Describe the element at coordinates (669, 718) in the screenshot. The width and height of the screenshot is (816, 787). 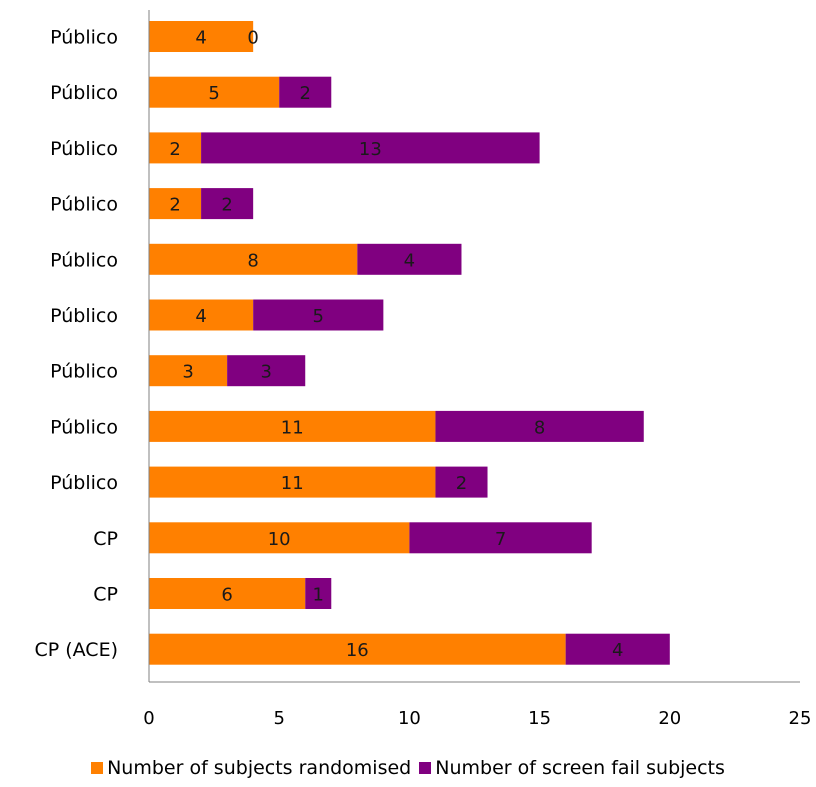
I see `x-tick-label: 20` at that location.